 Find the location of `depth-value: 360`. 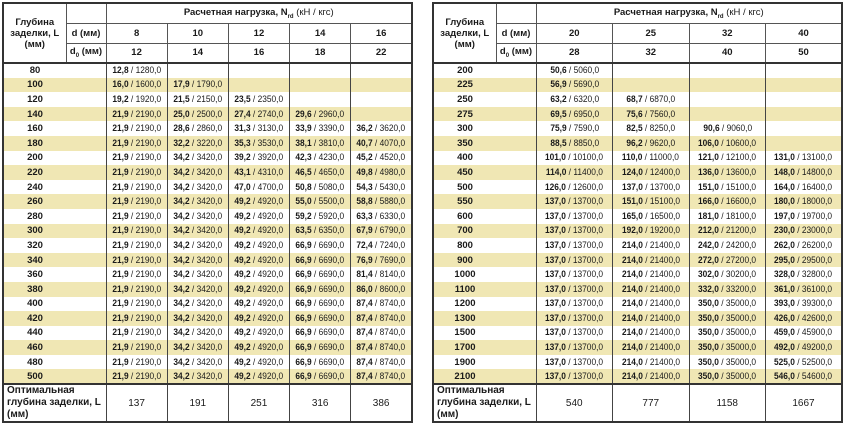

depth-value: 360 is located at coordinates (35, 275).